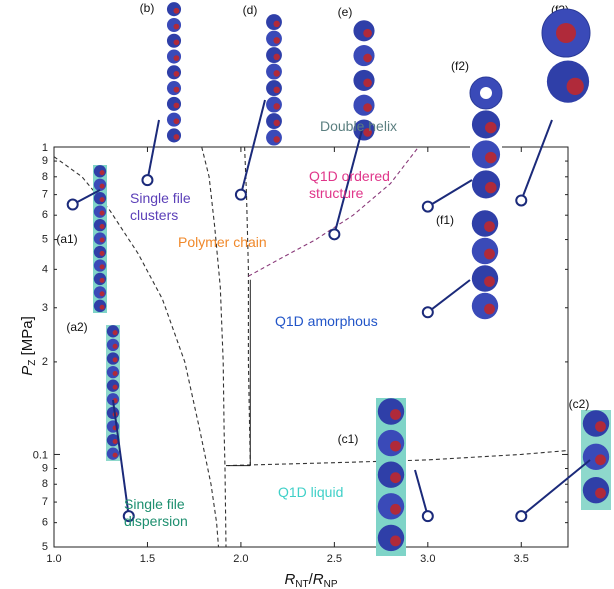 Image resolution: width=614 pixels, height=589 pixels. Describe the element at coordinates (358, 126) in the screenshot. I see `region-double-helix: Double helix` at that location.